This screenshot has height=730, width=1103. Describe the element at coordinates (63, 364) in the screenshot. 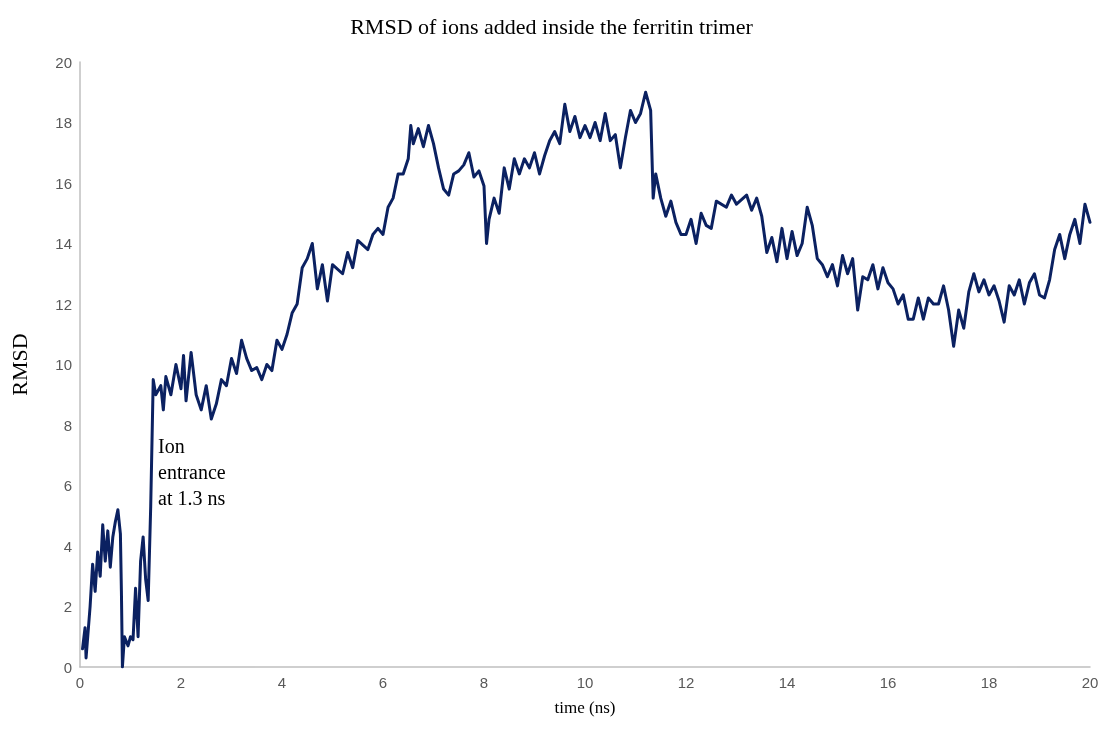

I see `y-tick-label: 10` at that location.